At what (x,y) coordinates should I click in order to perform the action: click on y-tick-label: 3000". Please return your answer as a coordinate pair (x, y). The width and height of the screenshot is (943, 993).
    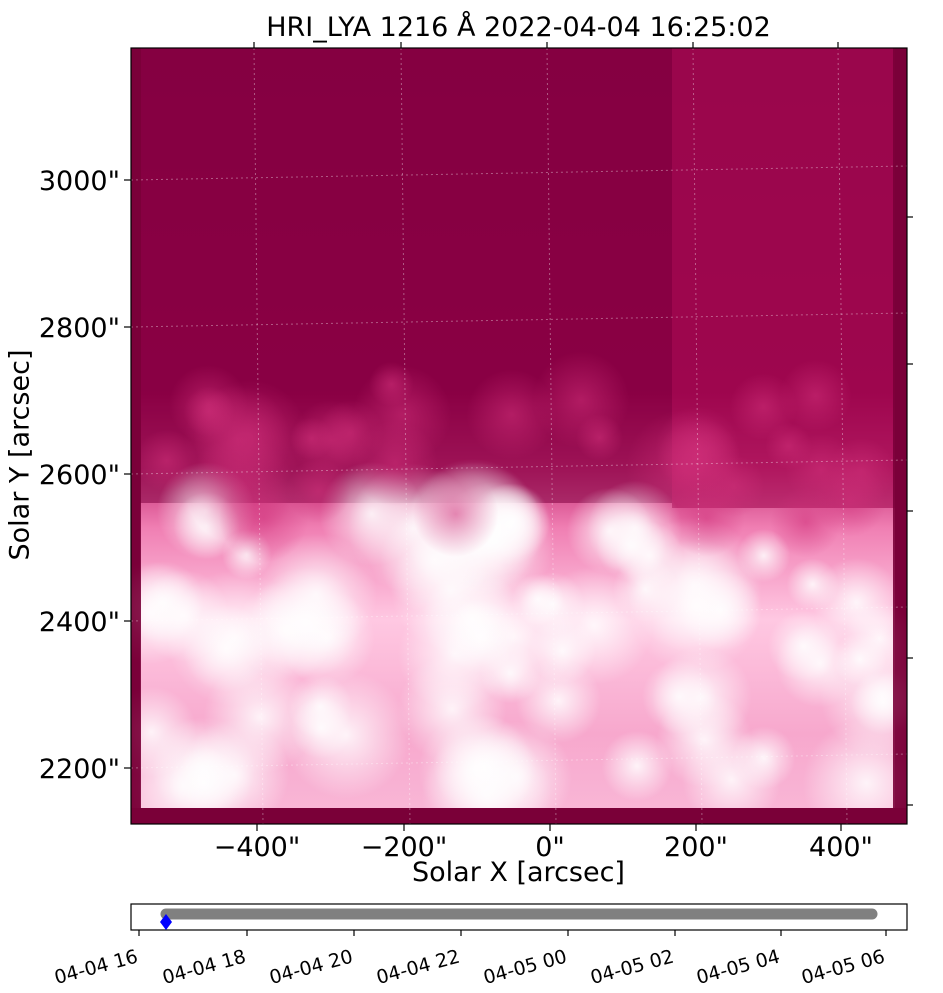
    Looking at the image, I should click on (79, 181).